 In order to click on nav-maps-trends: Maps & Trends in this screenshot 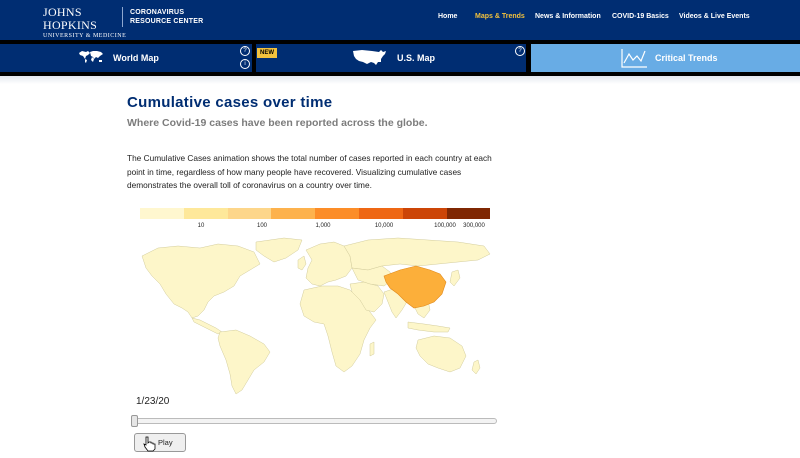, I will do `click(500, 16)`.